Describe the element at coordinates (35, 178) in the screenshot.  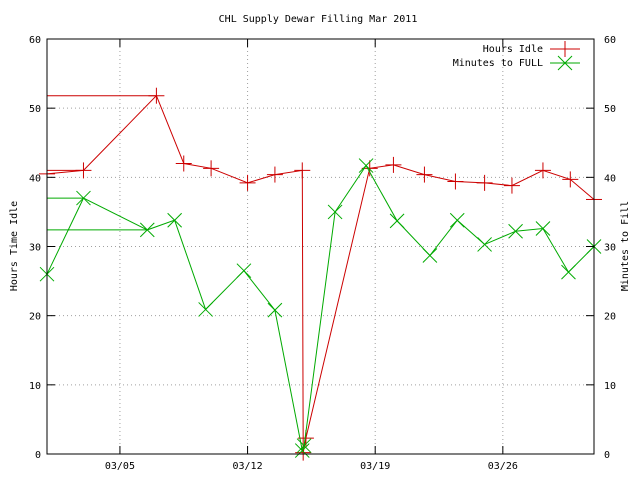
I see `y-tick-label: 40` at that location.